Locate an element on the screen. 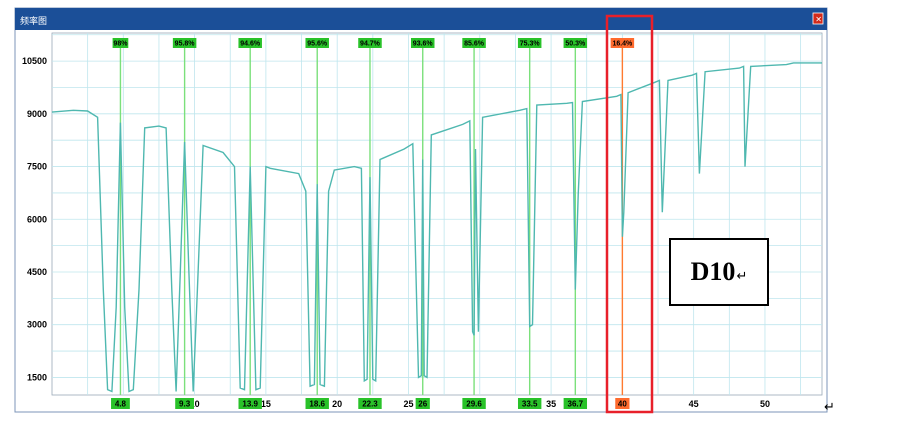 This screenshot has width=911, height=428. percent-label: 98% is located at coordinates (120, 44).